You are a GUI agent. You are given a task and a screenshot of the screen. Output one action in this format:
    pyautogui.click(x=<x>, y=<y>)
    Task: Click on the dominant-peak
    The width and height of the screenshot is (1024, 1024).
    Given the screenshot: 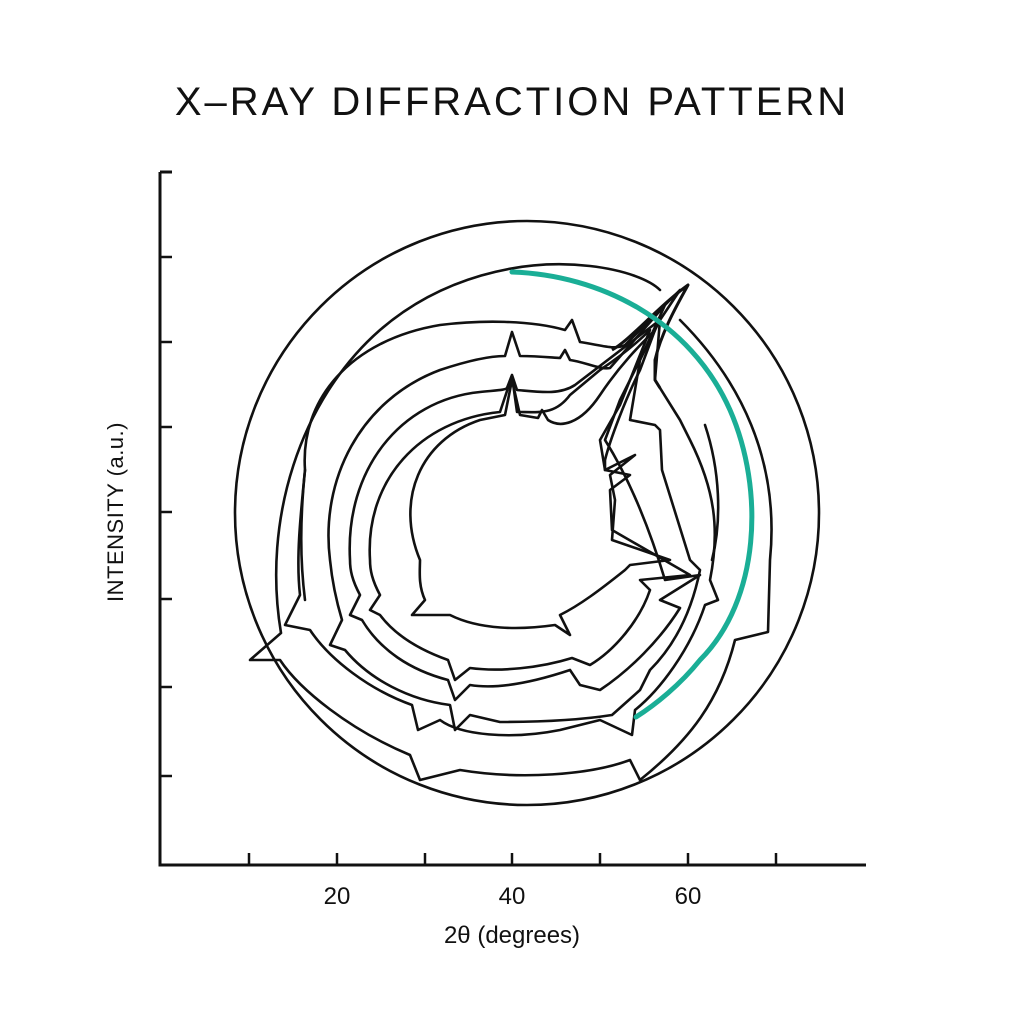 What is the action you would take?
    pyautogui.click(x=650, y=336)
    